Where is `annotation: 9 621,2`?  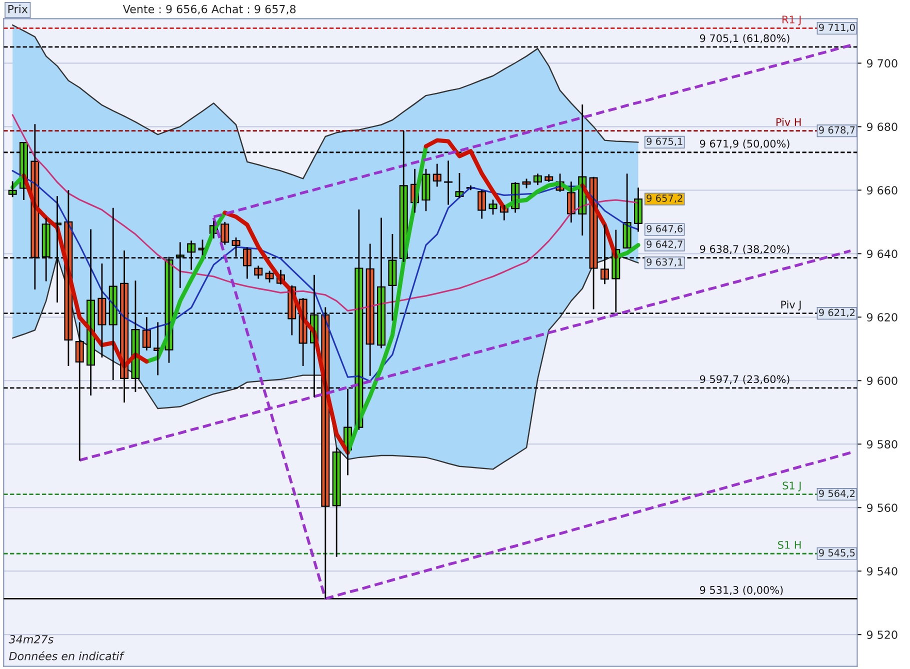
annotation: 9 621,2 is located at coordinates (837, 313).